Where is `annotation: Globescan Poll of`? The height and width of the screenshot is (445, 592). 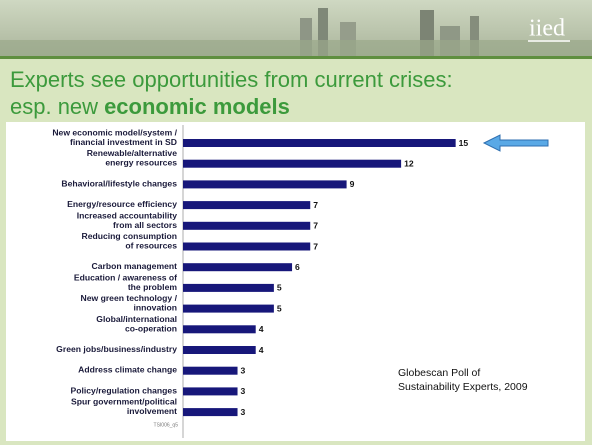
annotation: Globescan Poll of is located at coordinates (439, 373).